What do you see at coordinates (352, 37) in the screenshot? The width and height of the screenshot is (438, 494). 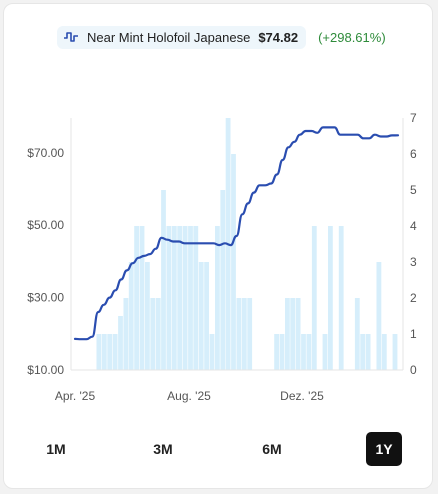 I see `legend-change: (+298.61%)` at bounding box center [352, 37].